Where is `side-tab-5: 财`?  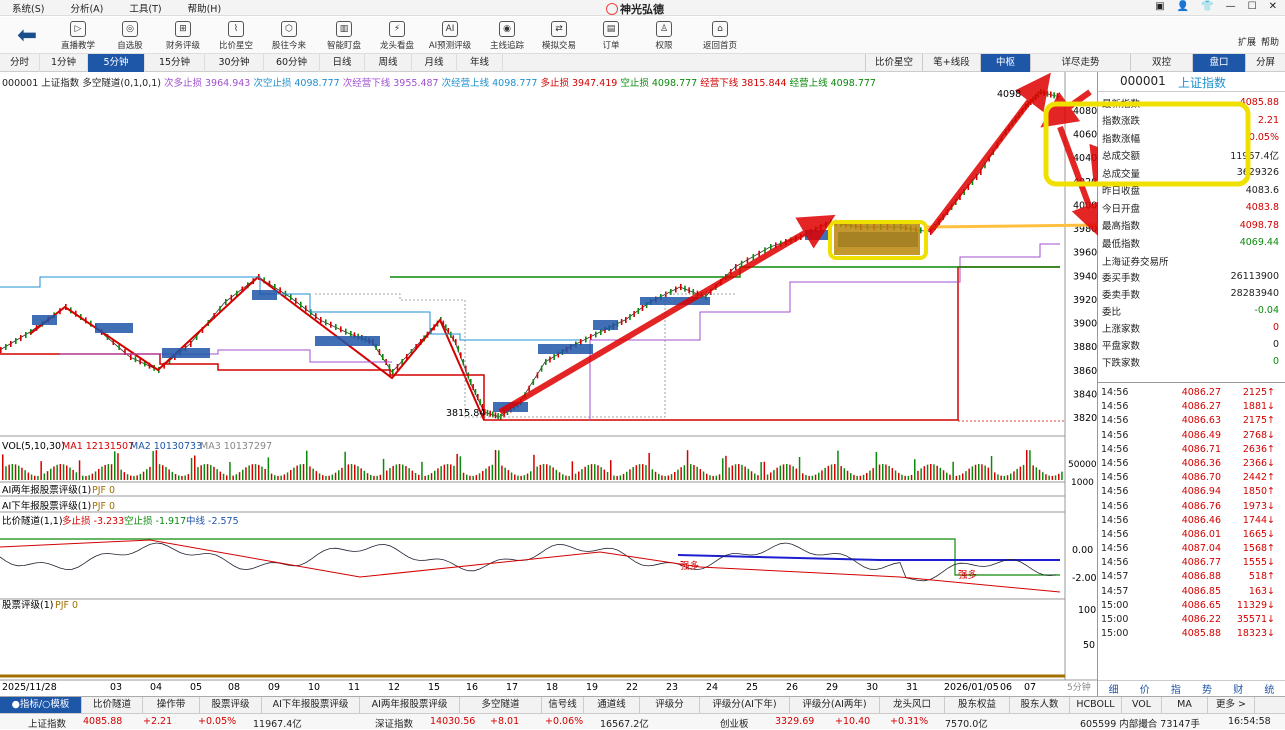
side-tab-5: 财 is located at coordinates (1238, 690).